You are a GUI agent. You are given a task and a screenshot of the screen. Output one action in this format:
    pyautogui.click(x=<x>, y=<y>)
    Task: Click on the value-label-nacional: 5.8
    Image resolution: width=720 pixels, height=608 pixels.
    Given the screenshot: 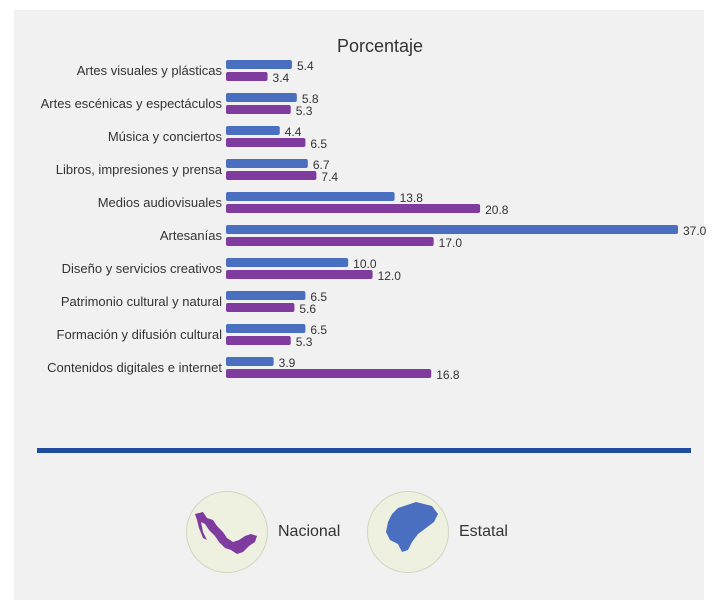 What is the action you would take?
    pyautogui.click(x=310, y=99)
    